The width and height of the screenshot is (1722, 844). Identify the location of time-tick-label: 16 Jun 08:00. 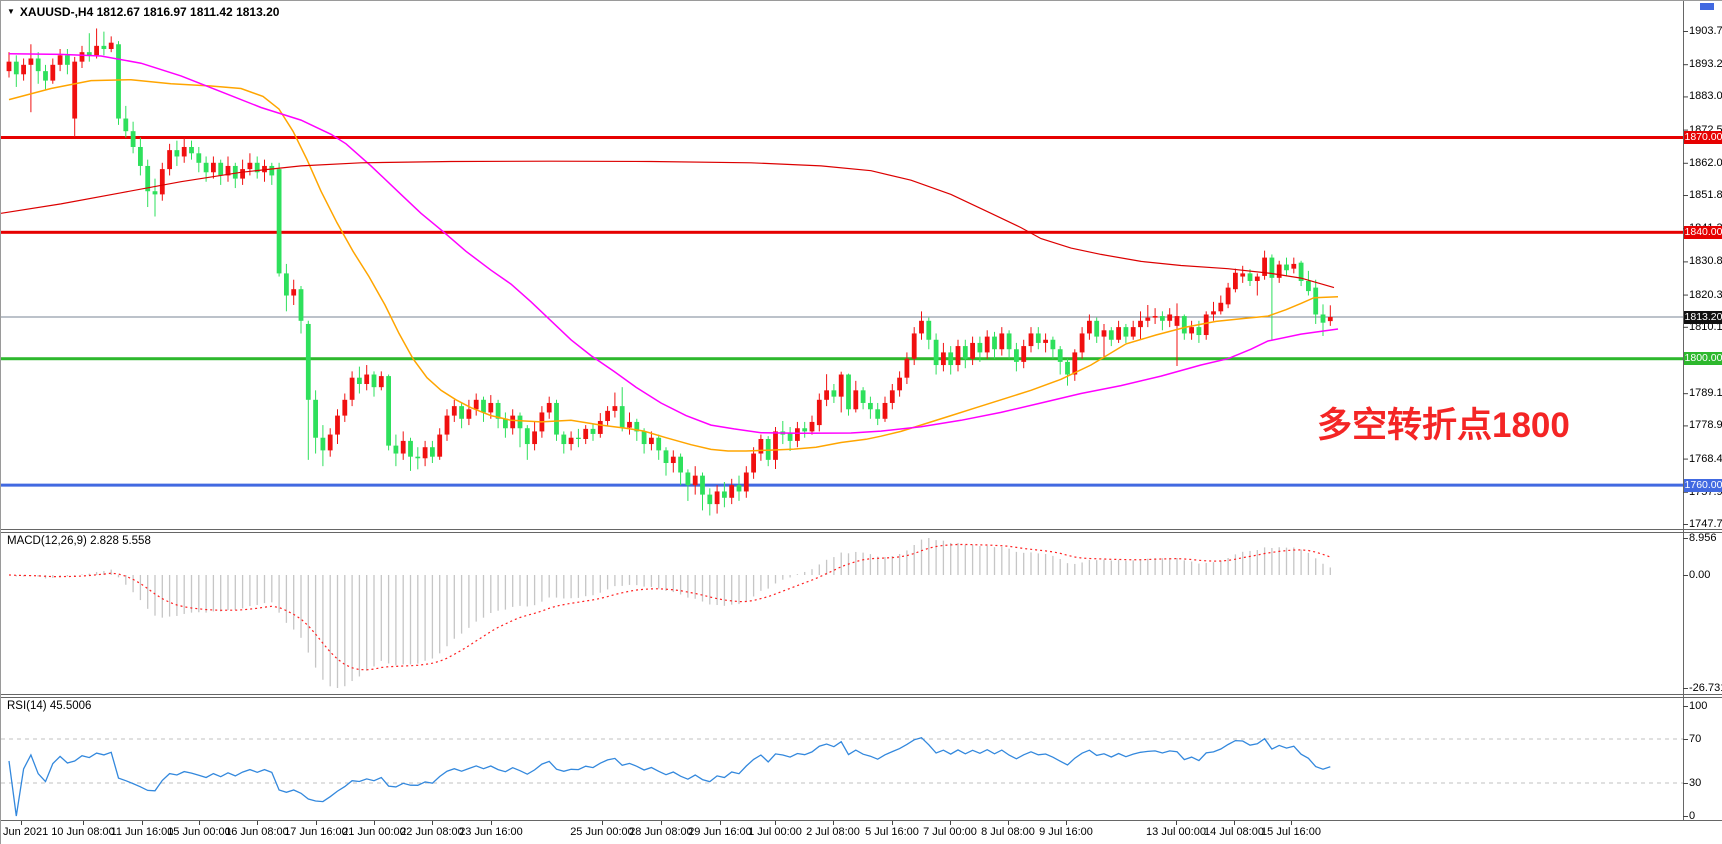
(257, 832).